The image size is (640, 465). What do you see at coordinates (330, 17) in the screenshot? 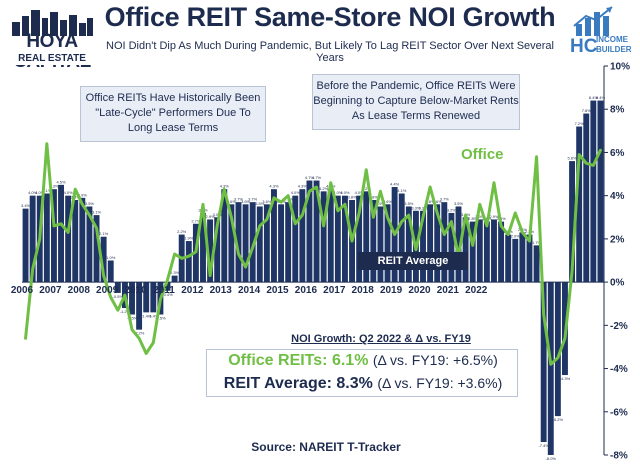
I see `page-title: Office REIT Same-Store NOI Growth` at bounding box center [330, 17].